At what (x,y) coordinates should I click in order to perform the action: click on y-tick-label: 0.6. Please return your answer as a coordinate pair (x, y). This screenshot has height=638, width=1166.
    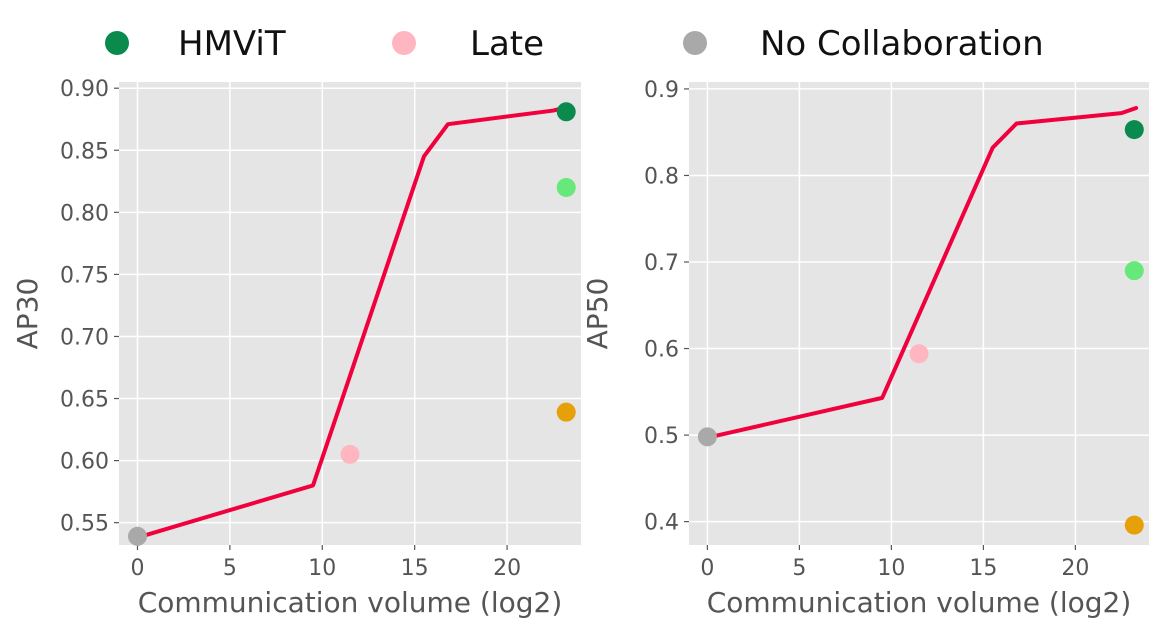
    Looking at the image, I should click on (661, 350).